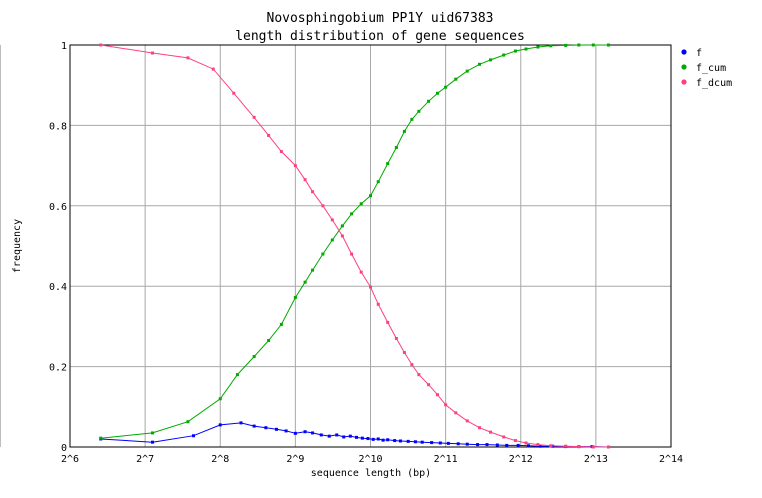 This screenshot has height=498, width=762. Describe the element at coordinates (145, 459) in the screenshot. I see `x-tick-label: 2^7` at that location.